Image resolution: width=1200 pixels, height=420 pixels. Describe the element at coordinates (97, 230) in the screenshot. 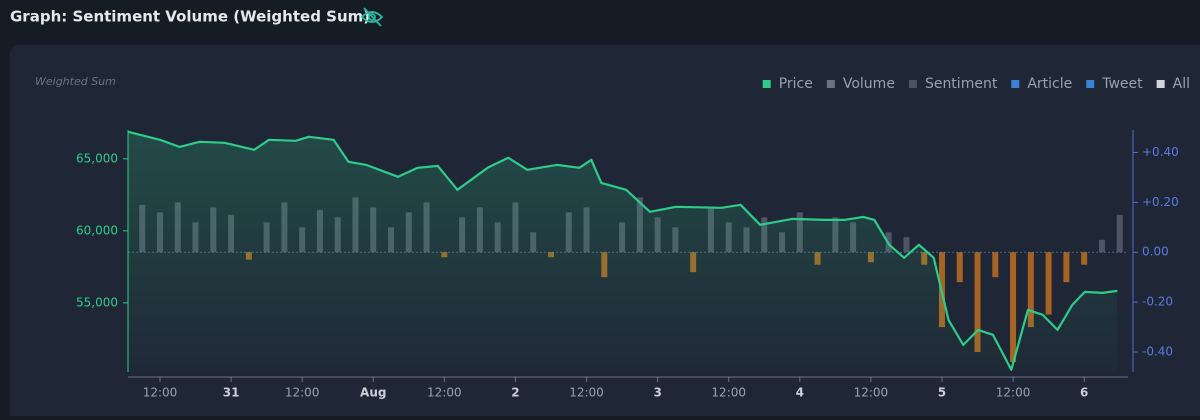

I see `y-tick-label: 60,000` at that location.